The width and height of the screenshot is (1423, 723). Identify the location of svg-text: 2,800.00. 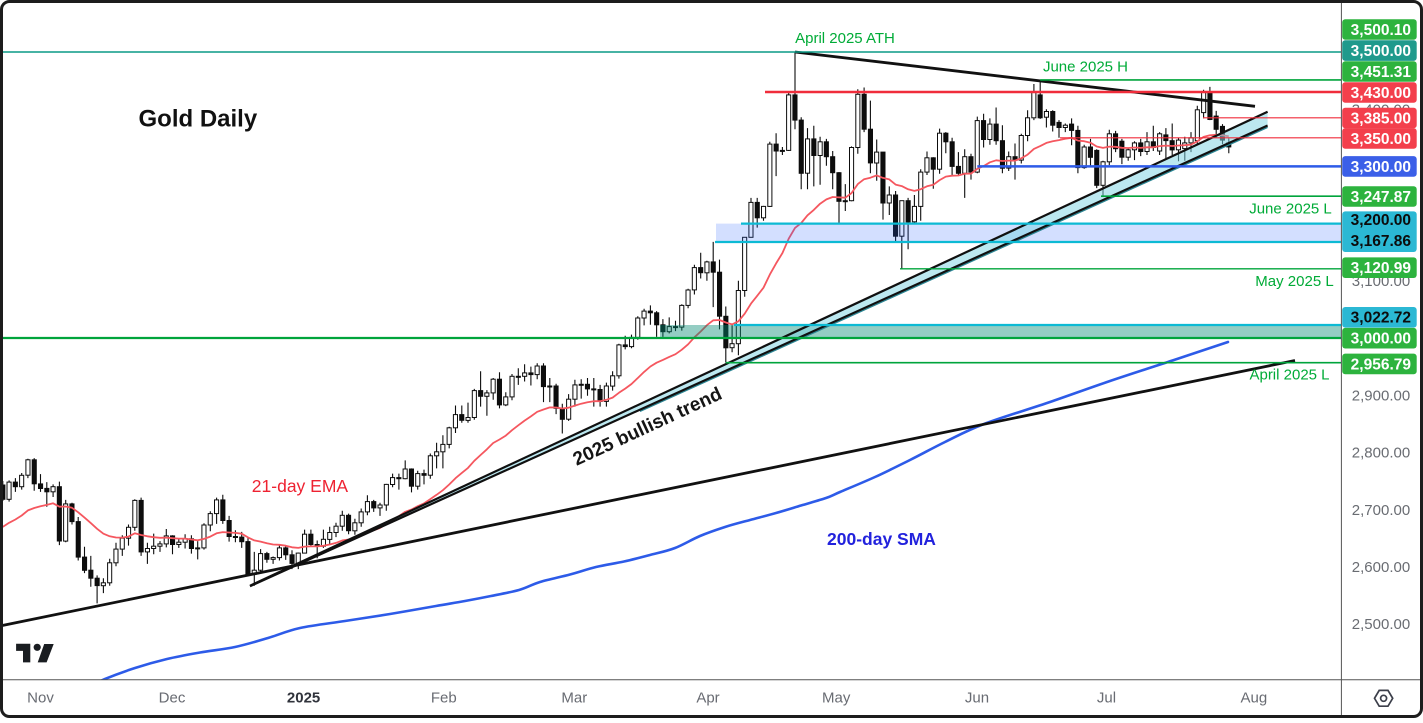
(1381, 453).